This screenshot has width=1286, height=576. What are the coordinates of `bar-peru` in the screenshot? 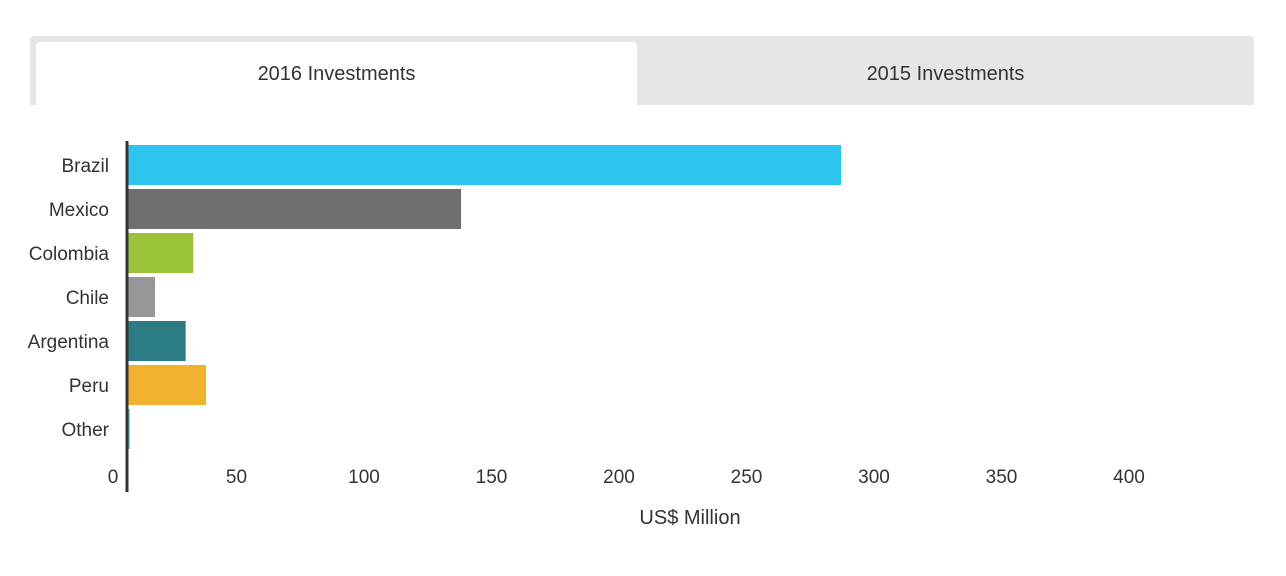 It's located at (167, 385).